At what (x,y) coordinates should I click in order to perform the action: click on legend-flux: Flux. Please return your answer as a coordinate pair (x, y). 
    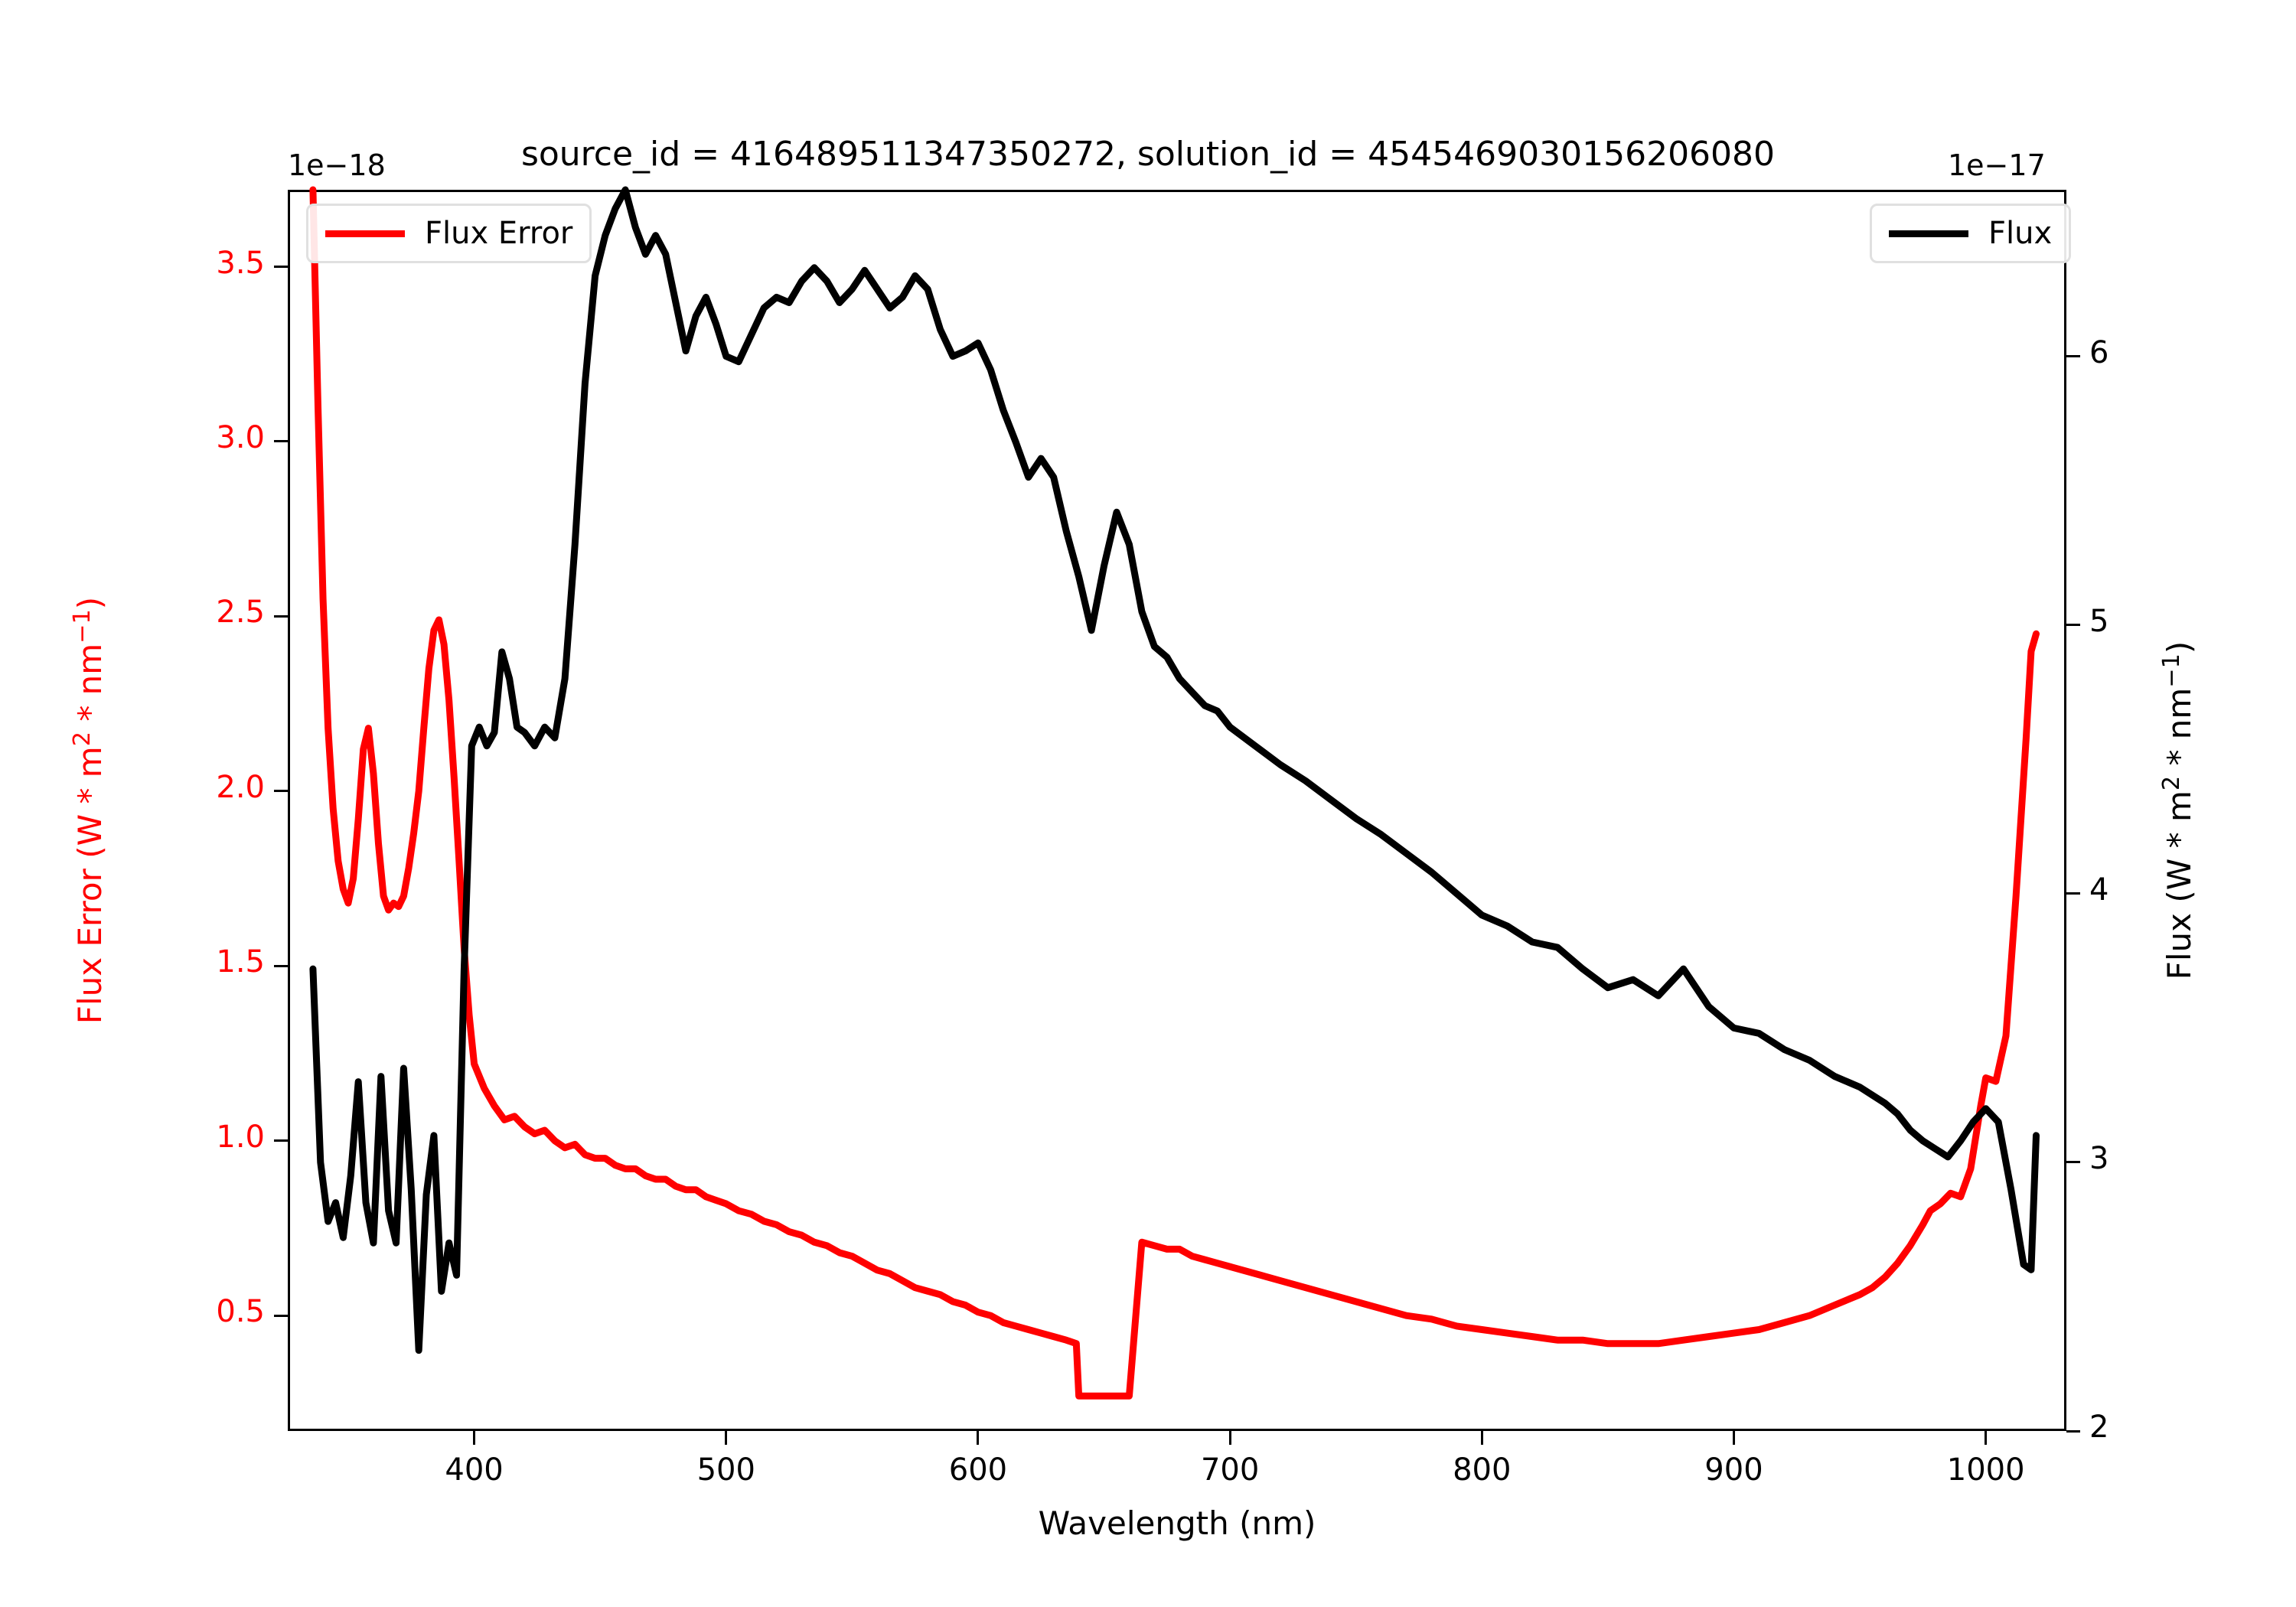
    Looking at the image, I should click on (1971, 234).